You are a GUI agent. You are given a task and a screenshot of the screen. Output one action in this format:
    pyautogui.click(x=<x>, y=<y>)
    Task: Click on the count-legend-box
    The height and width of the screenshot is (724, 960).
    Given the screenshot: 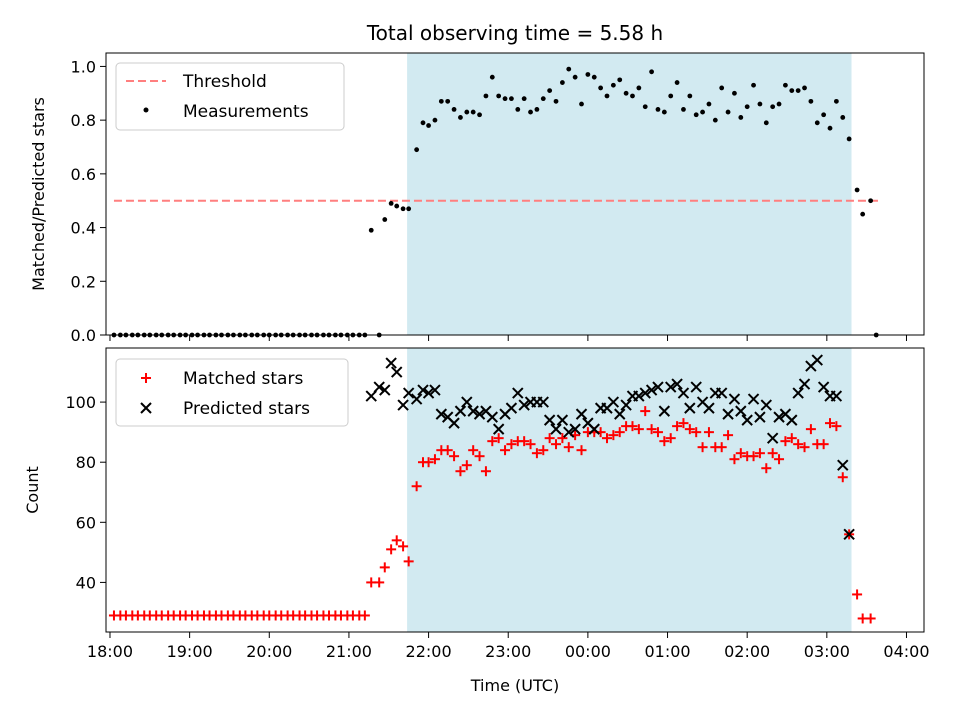 What is the action you would take?
    pyautogui.click(x=232, y=392)
    